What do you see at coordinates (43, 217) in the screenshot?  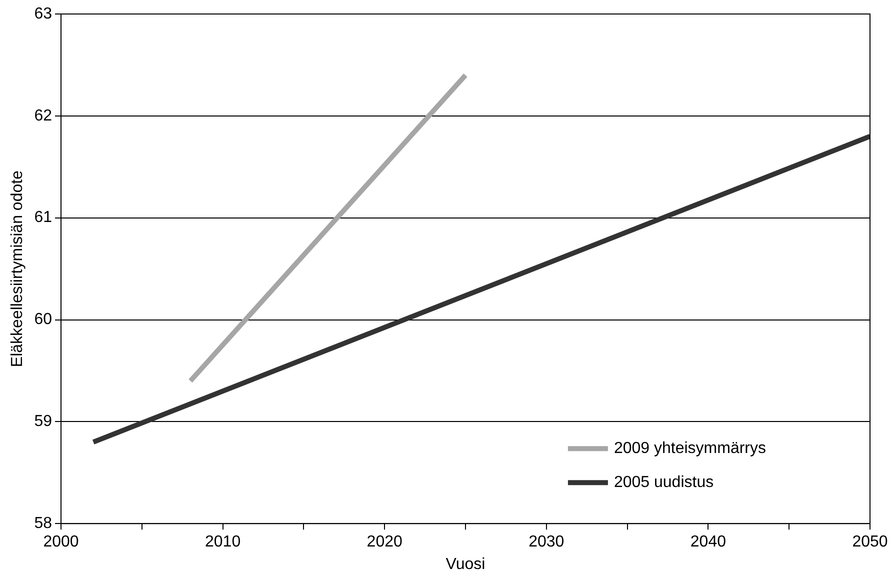 I see `y-tick-label: 61` at bounding box center [43, 217].